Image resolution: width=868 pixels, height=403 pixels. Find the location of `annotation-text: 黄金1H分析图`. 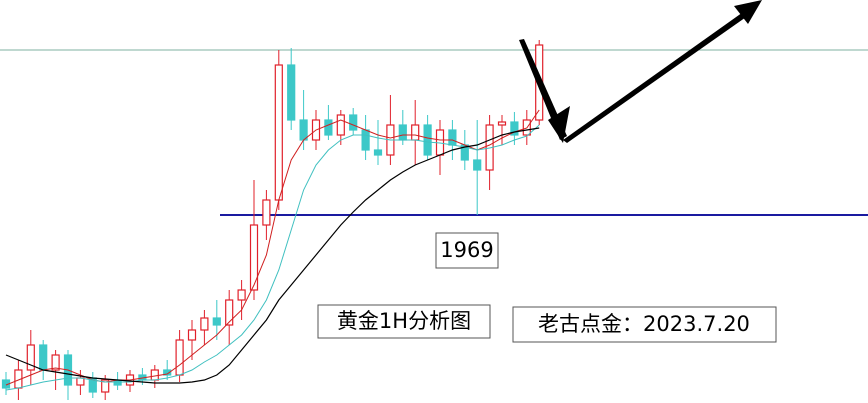

annotation-text: 黄金1H分析图 is located at coordinates (404, 321).